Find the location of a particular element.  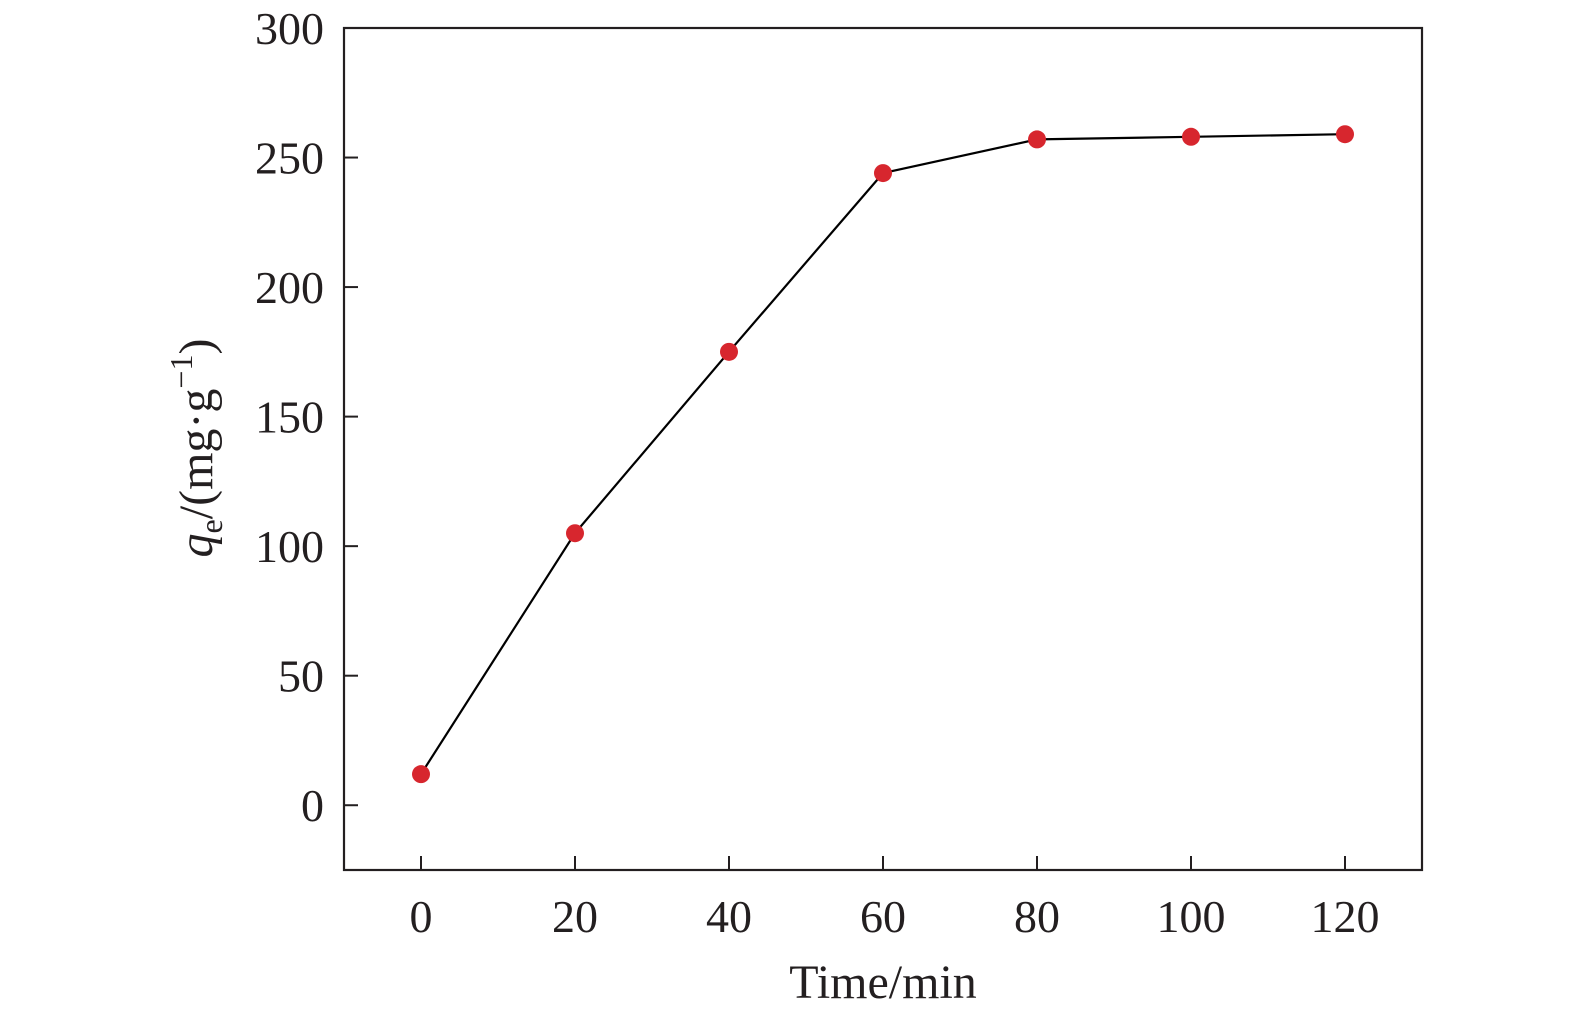

y-tick-label: 200 is located at coordinates (289, 287).